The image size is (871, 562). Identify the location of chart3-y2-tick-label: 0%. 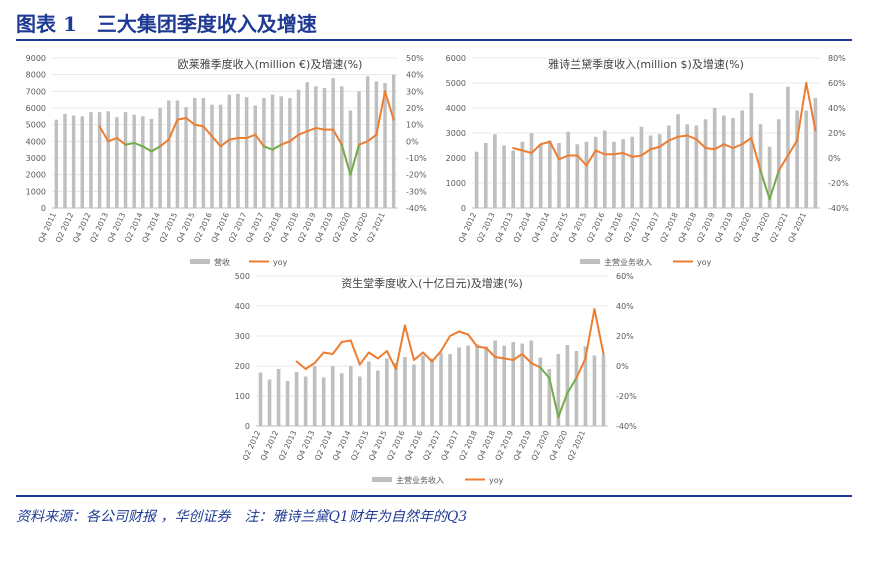
(622, 366).